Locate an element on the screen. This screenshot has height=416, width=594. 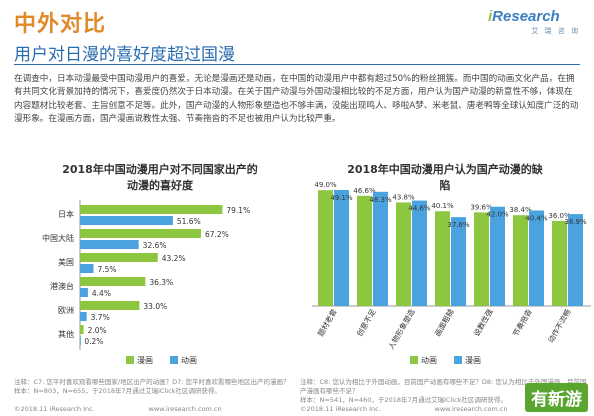
iresearch-logo: iResearch 艾 瑞 咨 询 is located at coordinates (534, 23).